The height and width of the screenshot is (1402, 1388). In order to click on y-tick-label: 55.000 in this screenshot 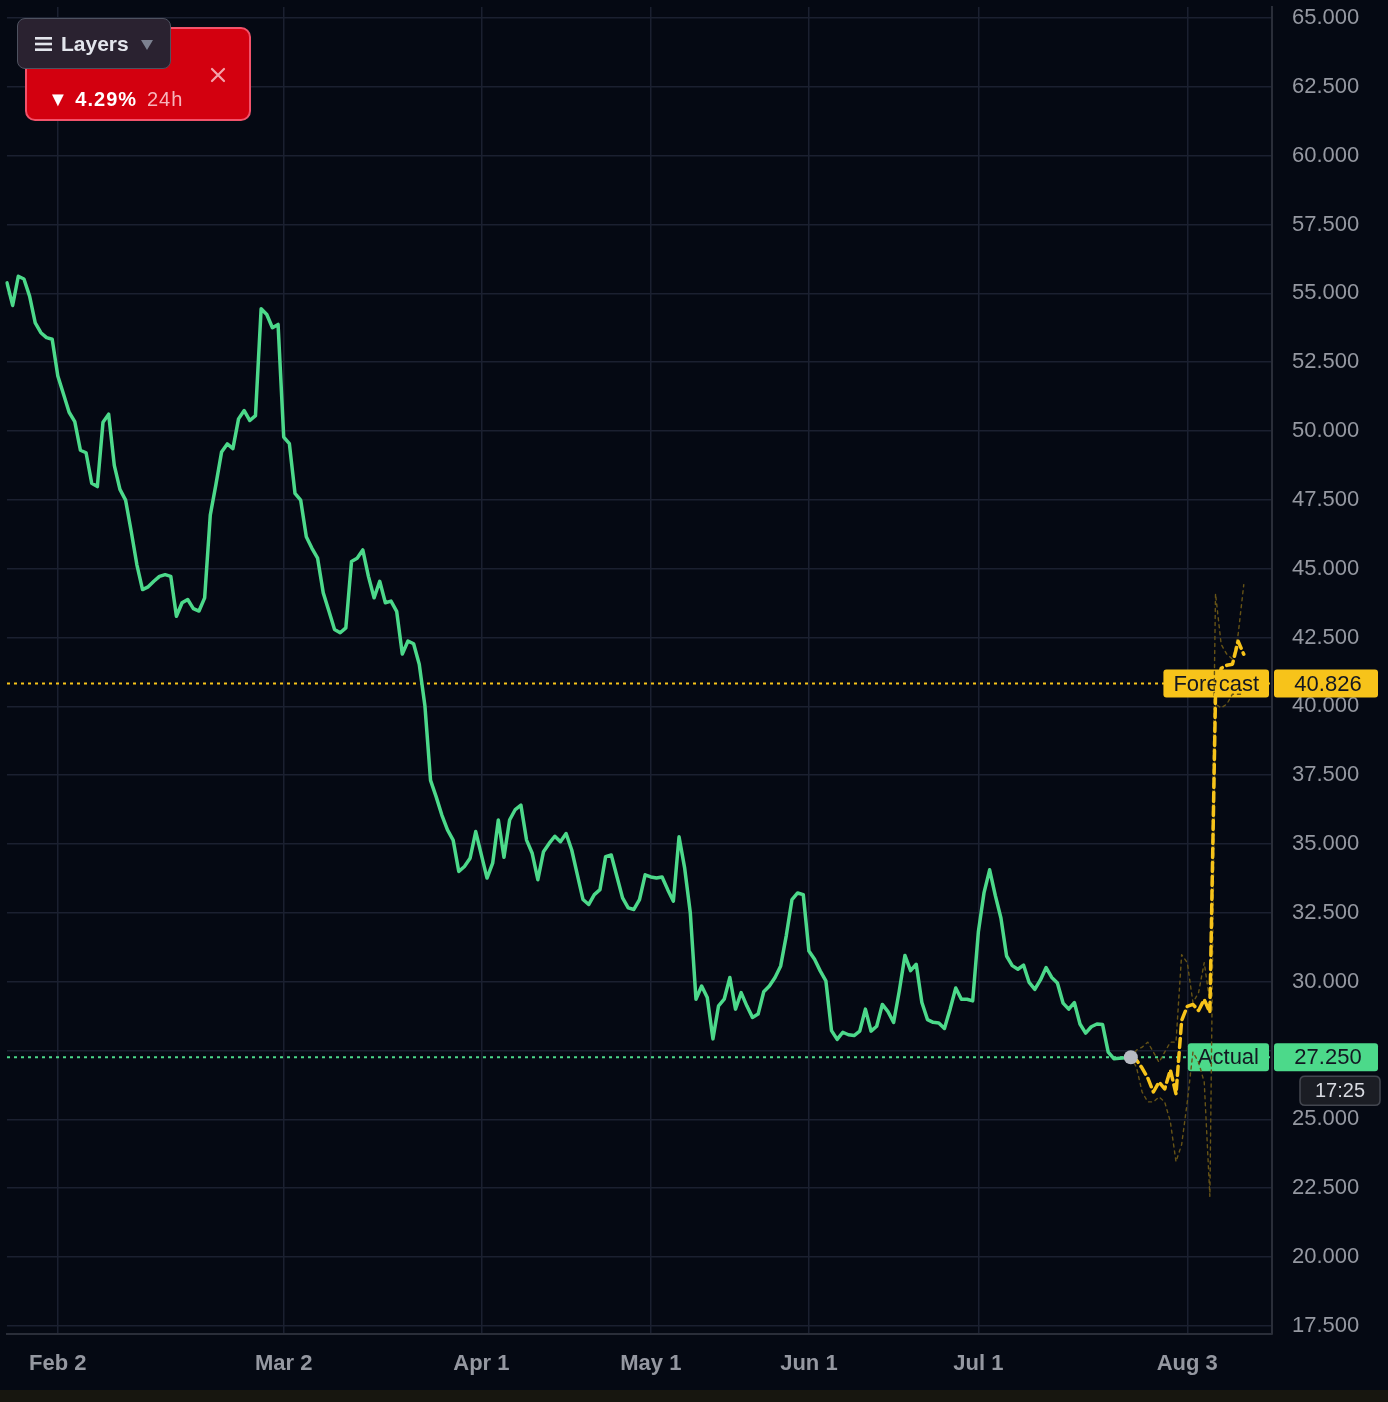, I will do `click(1326, 292)`.